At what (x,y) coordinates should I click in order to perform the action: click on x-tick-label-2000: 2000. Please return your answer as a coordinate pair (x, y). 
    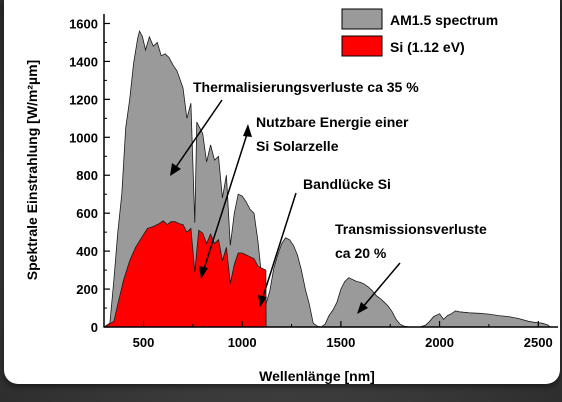
    Looking at the image, I should click on (439, 342).